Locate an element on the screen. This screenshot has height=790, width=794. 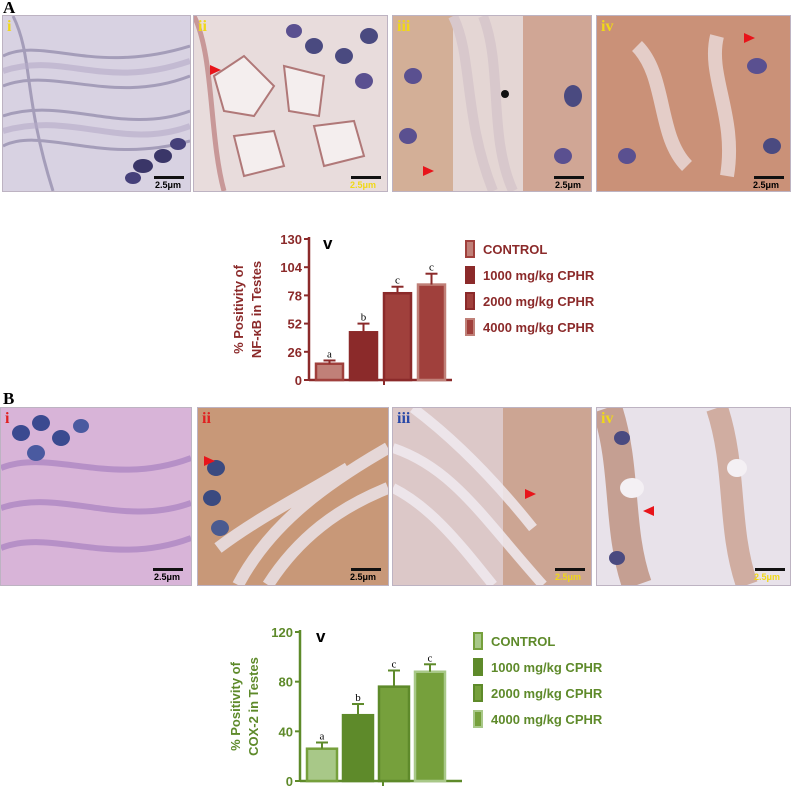
micrograph-a-ii: ii 2.5μm is located at coordinates (290, 103).